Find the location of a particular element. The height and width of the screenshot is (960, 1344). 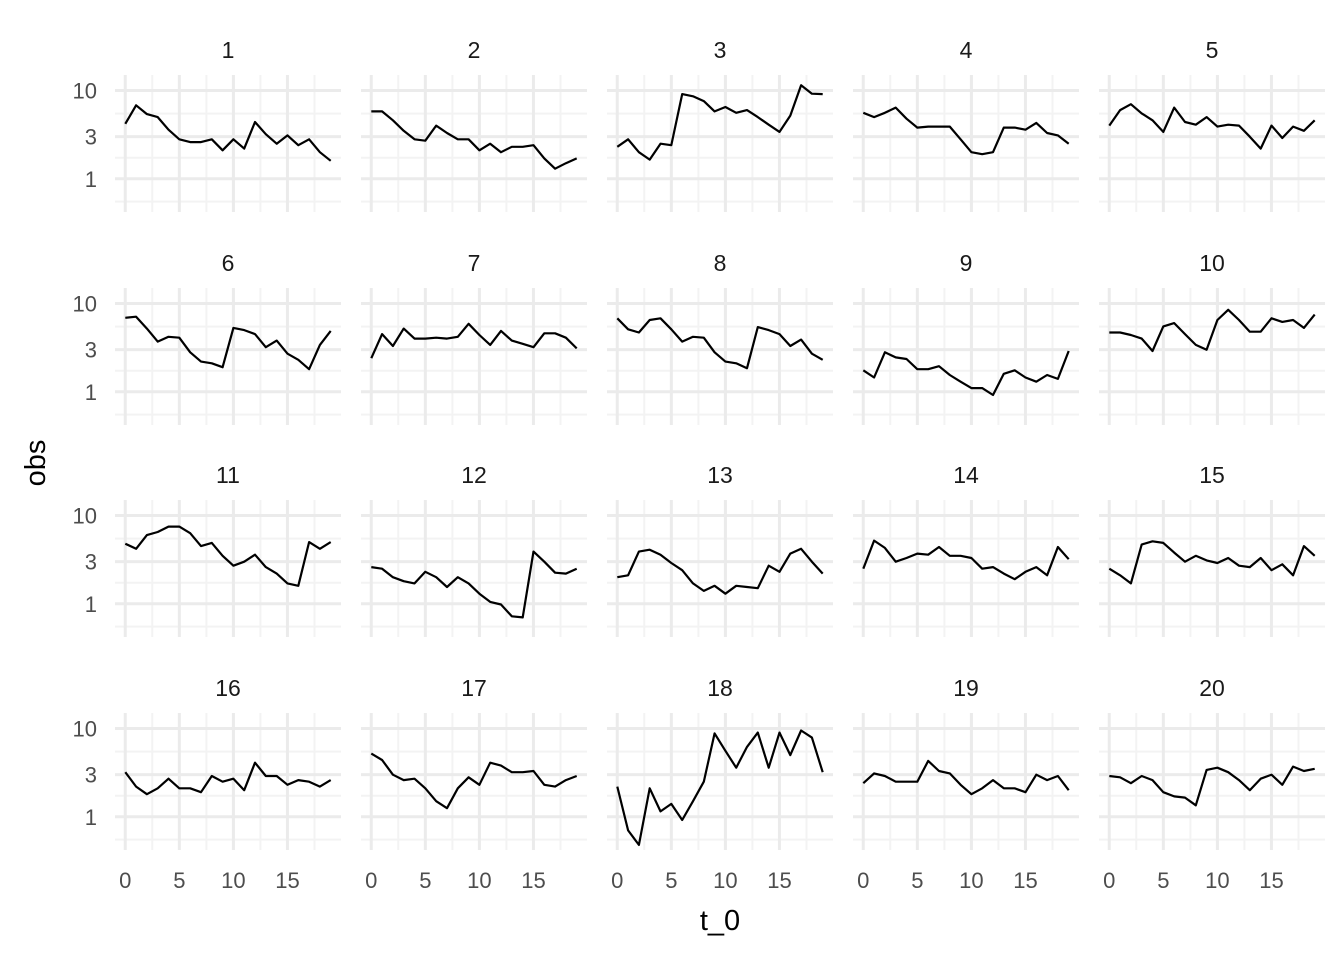

facet-panel: 7 is located at coordinates (474, 337).